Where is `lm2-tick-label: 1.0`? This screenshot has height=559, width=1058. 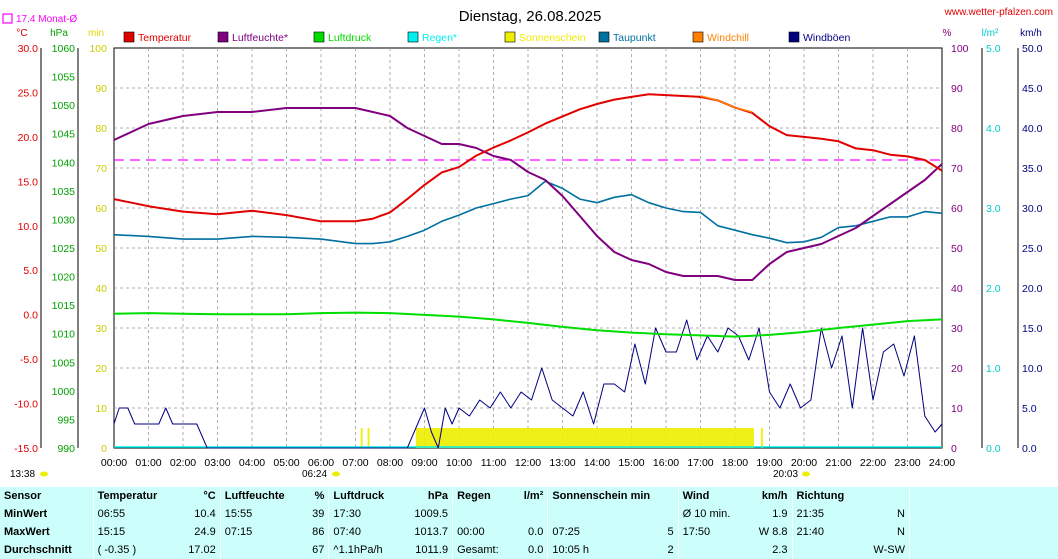 lm2-tick-label: 1.0 is located at coordinates (993, 369).